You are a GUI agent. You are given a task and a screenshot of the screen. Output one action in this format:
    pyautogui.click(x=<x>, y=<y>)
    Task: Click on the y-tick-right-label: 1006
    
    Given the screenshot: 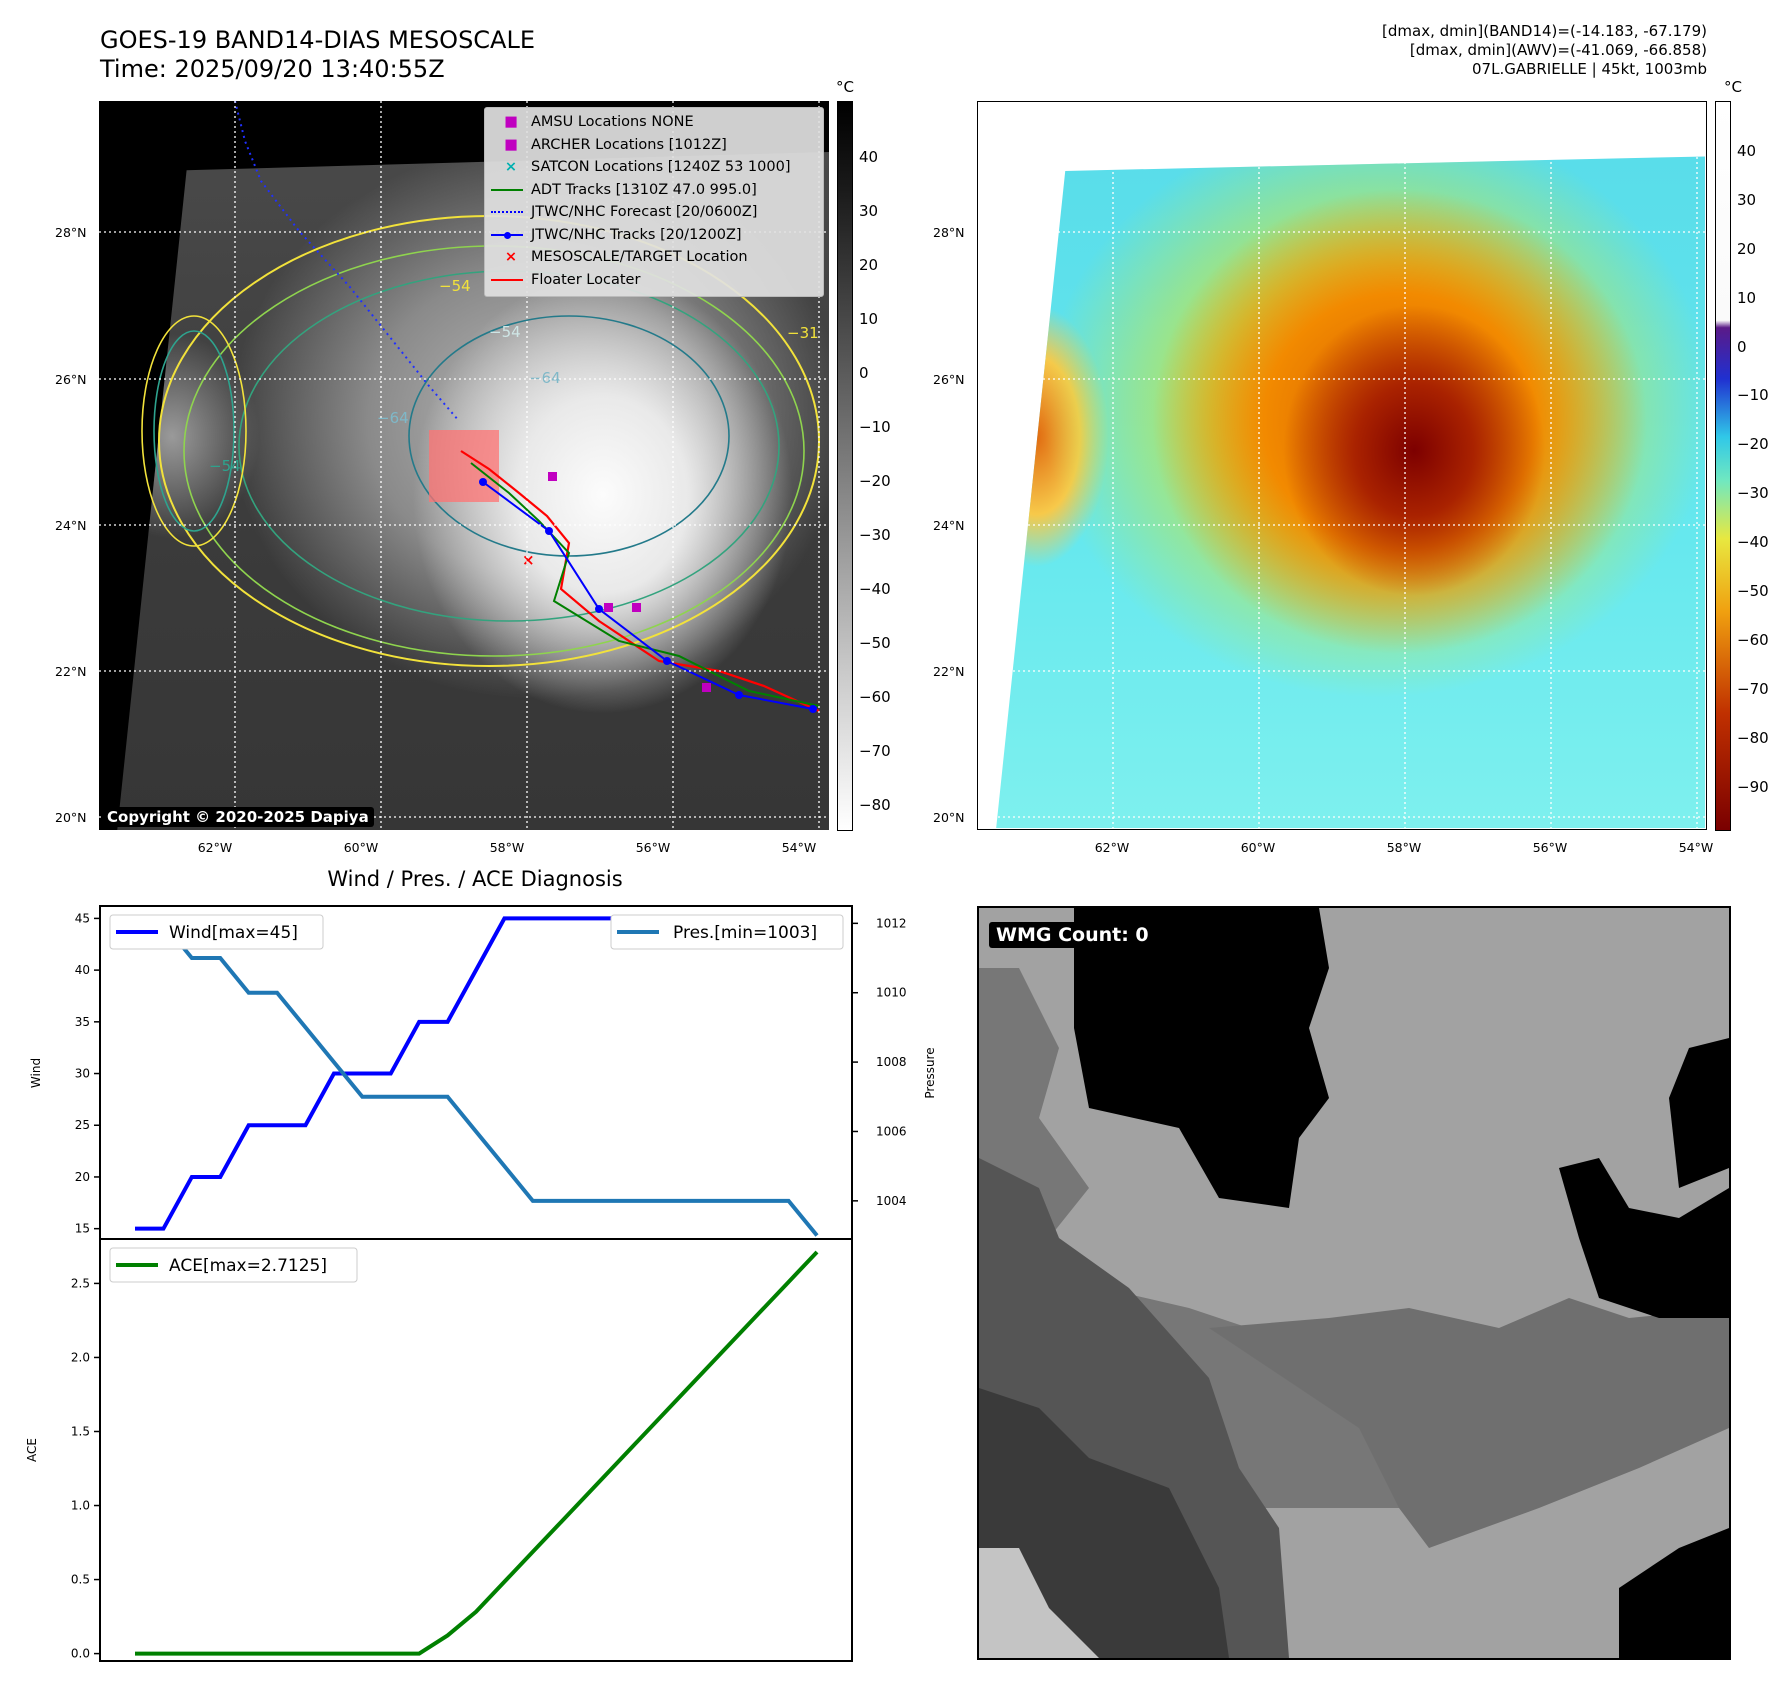 What is the action you would take?
    pyautogui.click(x=891, y=1131)
    